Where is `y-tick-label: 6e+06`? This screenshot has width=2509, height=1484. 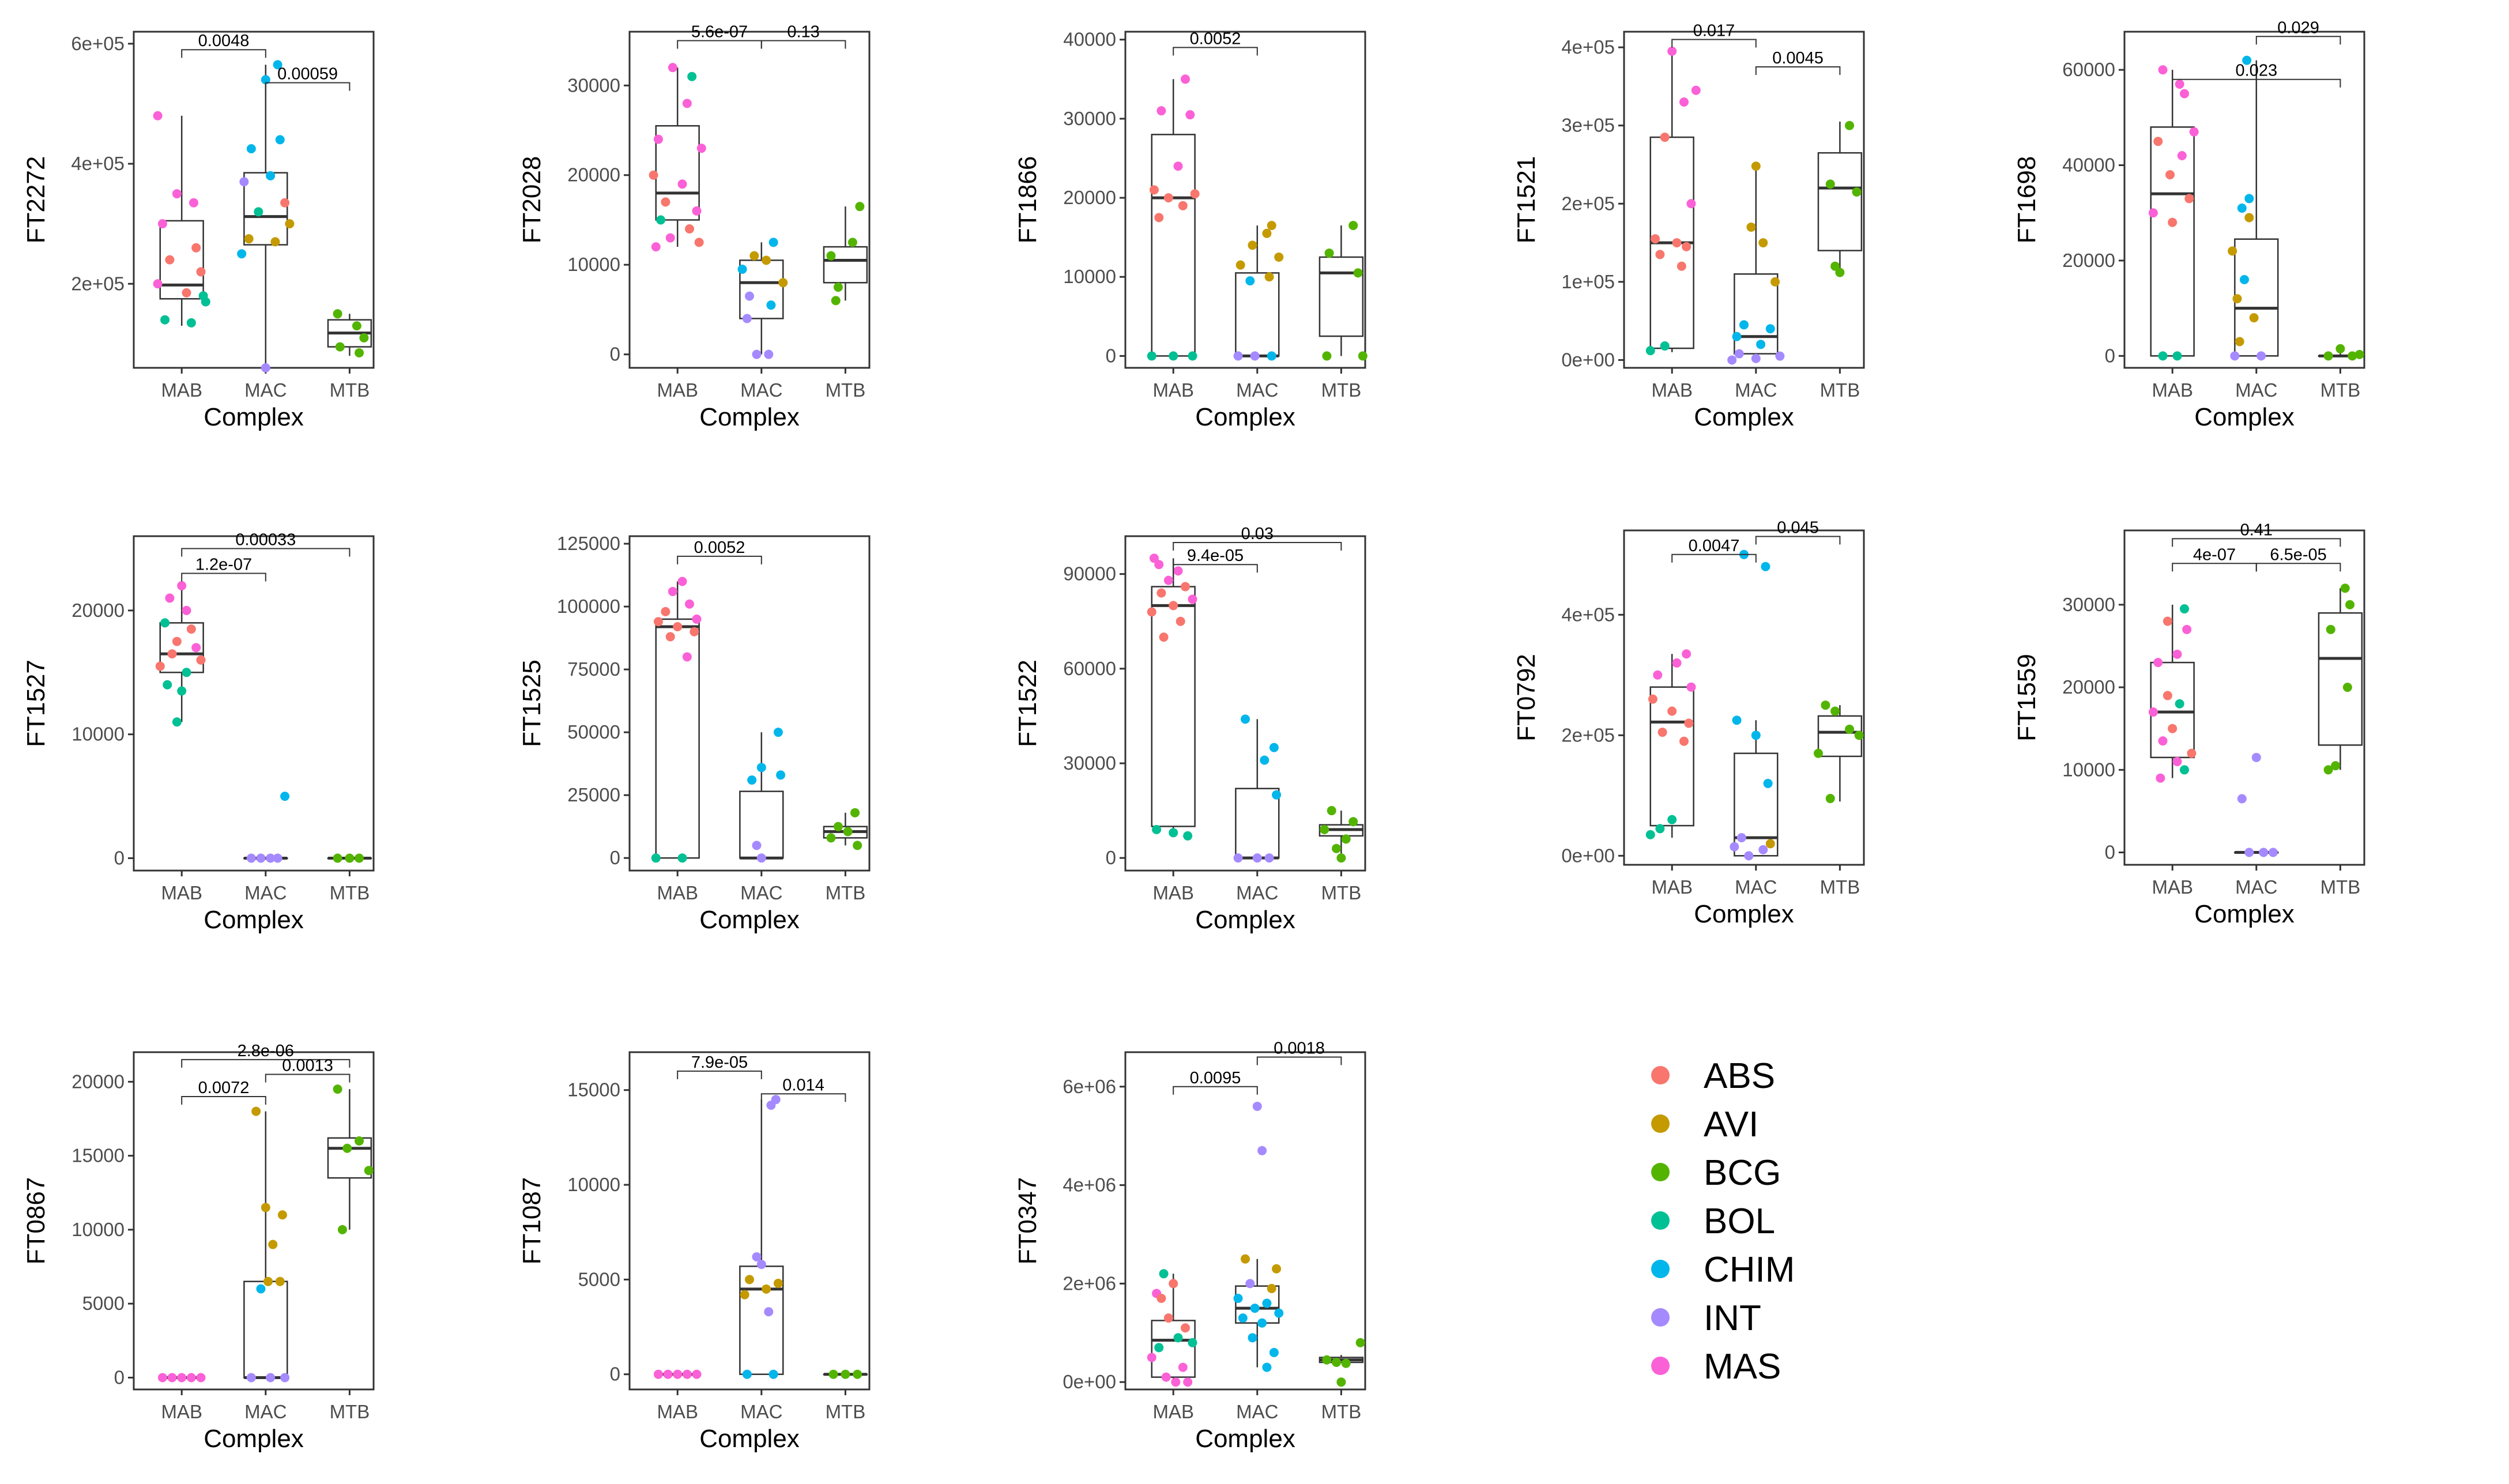
y-tick-label: 6e+06 is located at coordinates (1089, 1086).